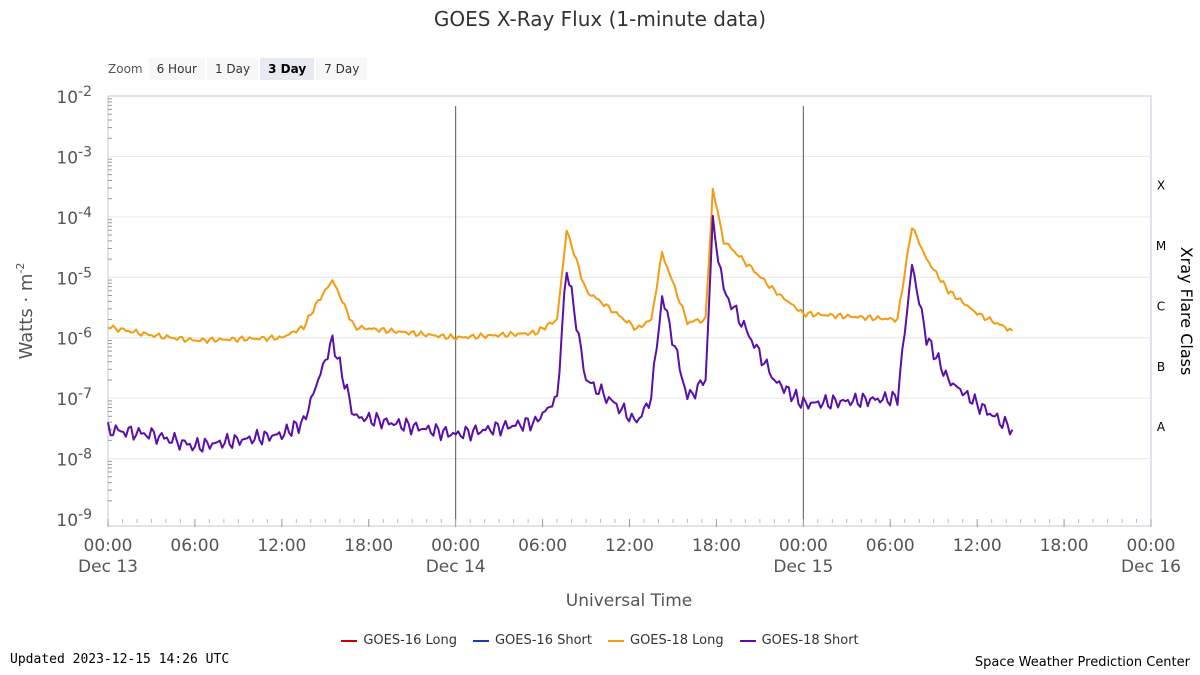  What do you see at coordinates (74, 217) in the screenshot?
I see `y-tick-label: 10⁻⁴` at bounding box center [74, 217].